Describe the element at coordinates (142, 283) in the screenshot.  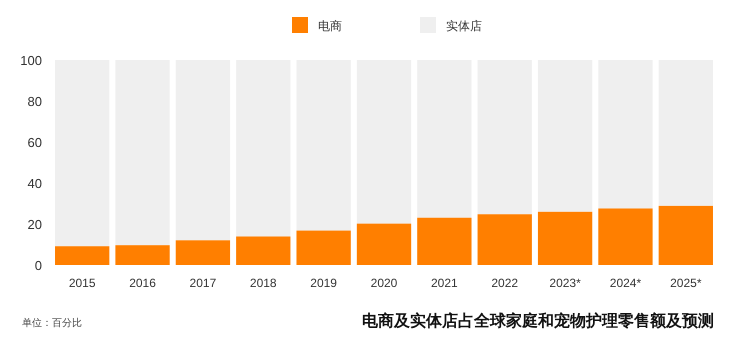
I see `x-tick-label: 2016` at that location.